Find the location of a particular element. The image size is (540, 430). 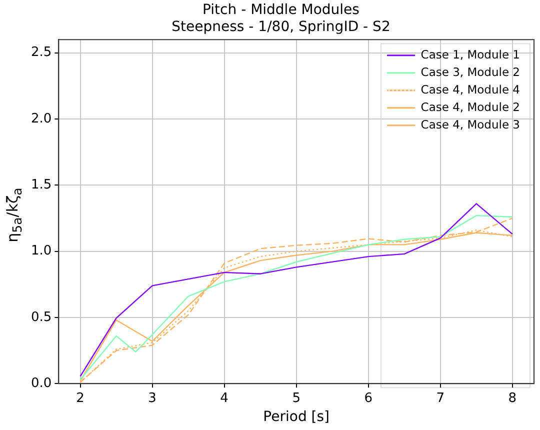

x-tick-label: 6 is located at coordinates (368, 398).